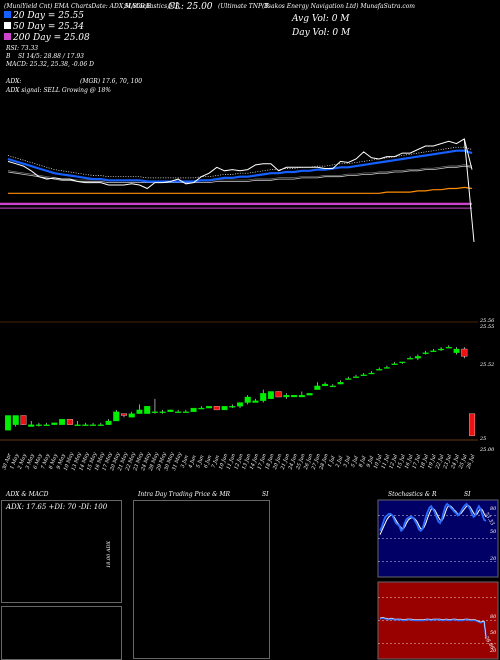 The height and width of the screenshot is (660, 500). Describe the element at coordinates (417, 461) in the screenshot. I see `date-tick-label: 17 Jul` at that location.